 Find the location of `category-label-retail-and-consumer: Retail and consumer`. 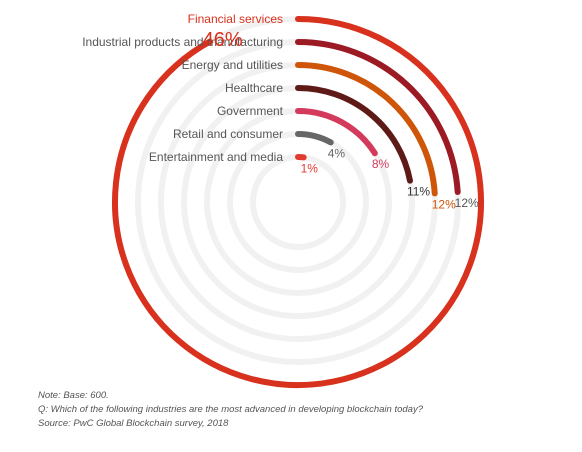

category-label-retail-and-consumer: Retail and consumer is located at coordinates (228, 134).